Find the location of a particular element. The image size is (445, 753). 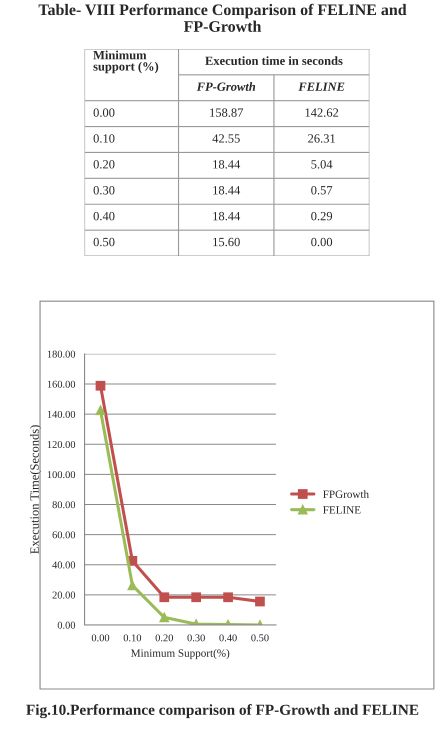

x-axis-title: Minimum Support(%) is located at coordinates (180, 654).